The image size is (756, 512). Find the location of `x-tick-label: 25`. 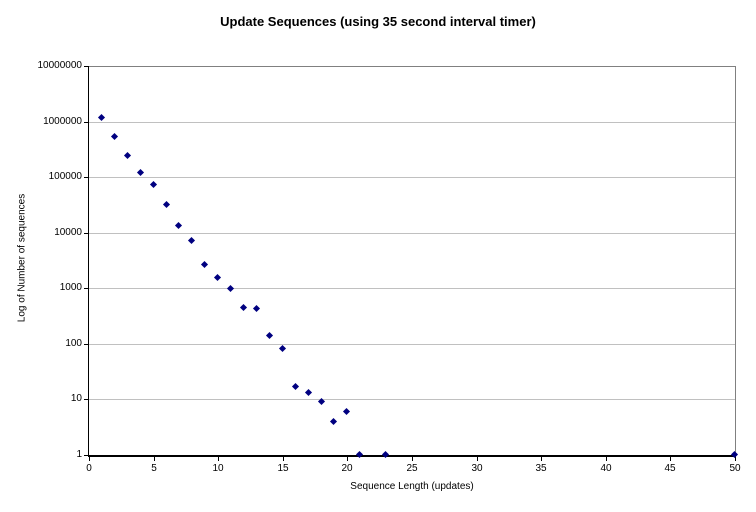

x-tick-label: 25 is located at coordinates (412, 468).